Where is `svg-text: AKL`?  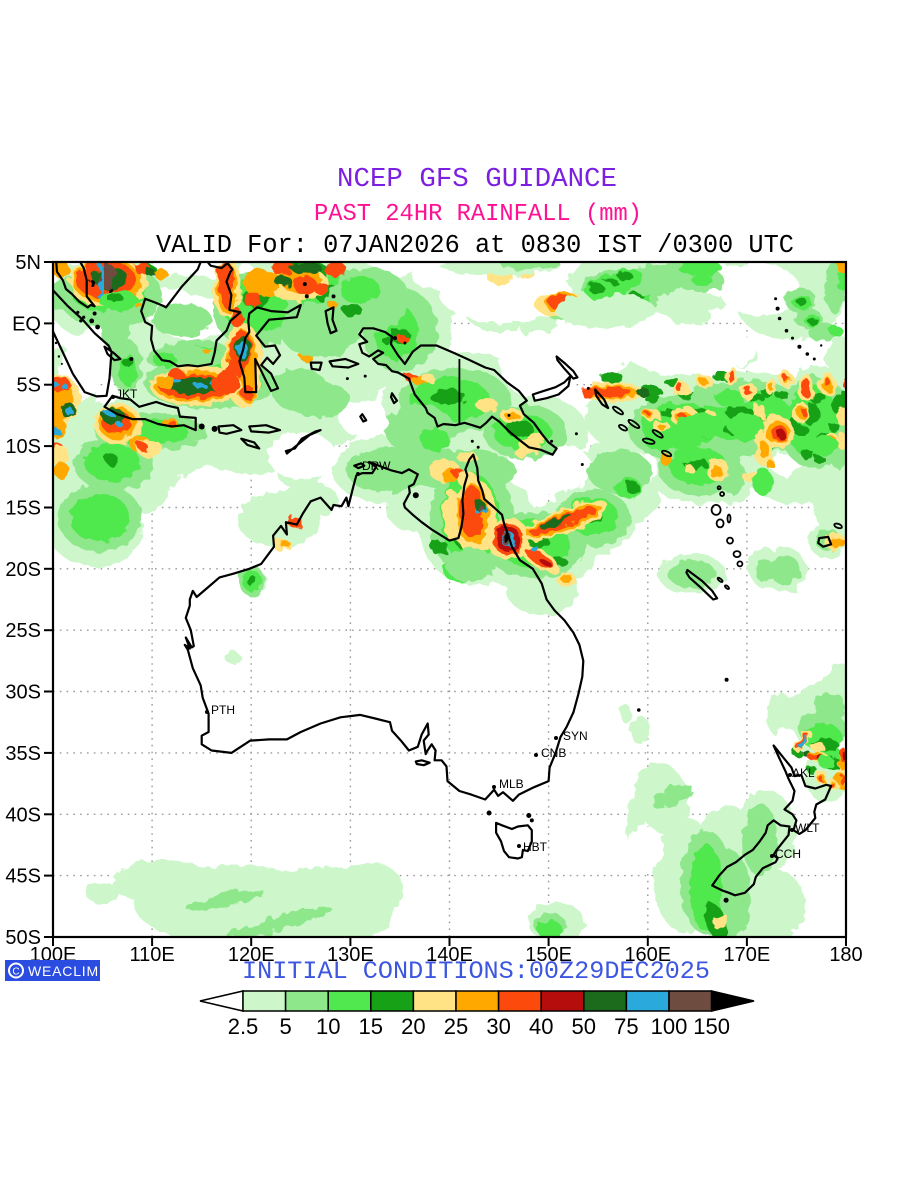
svg-text: AKL is located at coordinates (803, 773).